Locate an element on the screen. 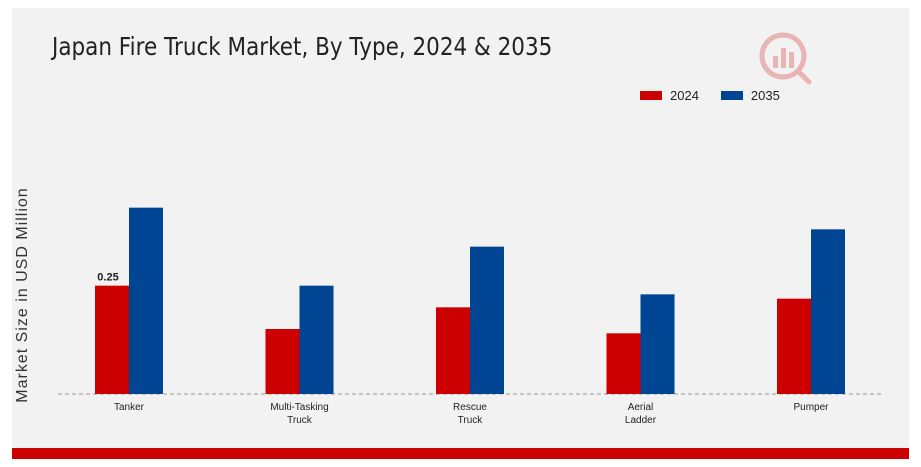 The width and height of the screenshot is (921, 467). bar-2035-tanker is located at coordinates (146, 300).